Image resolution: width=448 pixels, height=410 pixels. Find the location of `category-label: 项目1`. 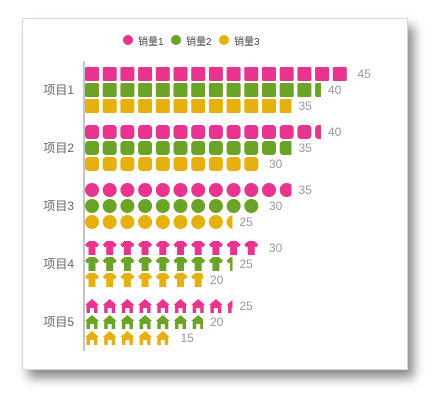

category-label: 项目1 is located at coordinates (58, 90).